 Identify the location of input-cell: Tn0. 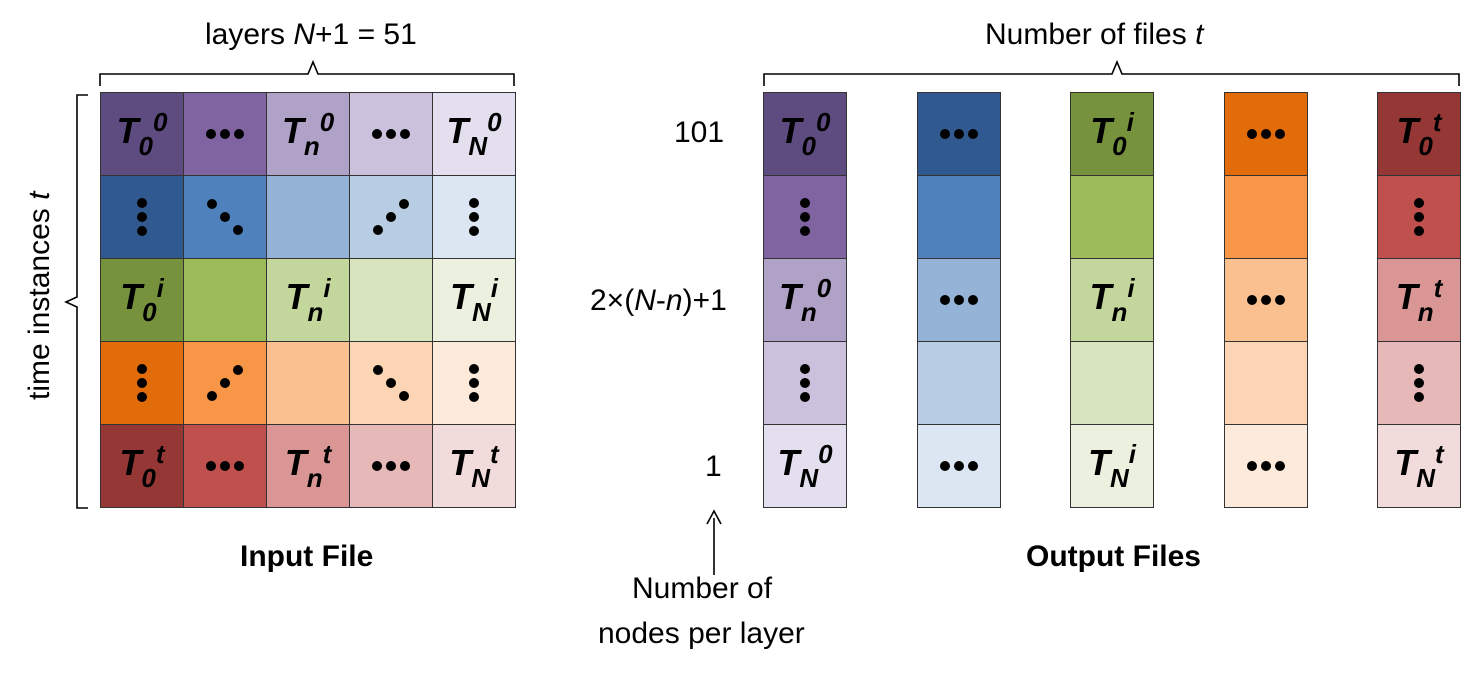
(308, 134).